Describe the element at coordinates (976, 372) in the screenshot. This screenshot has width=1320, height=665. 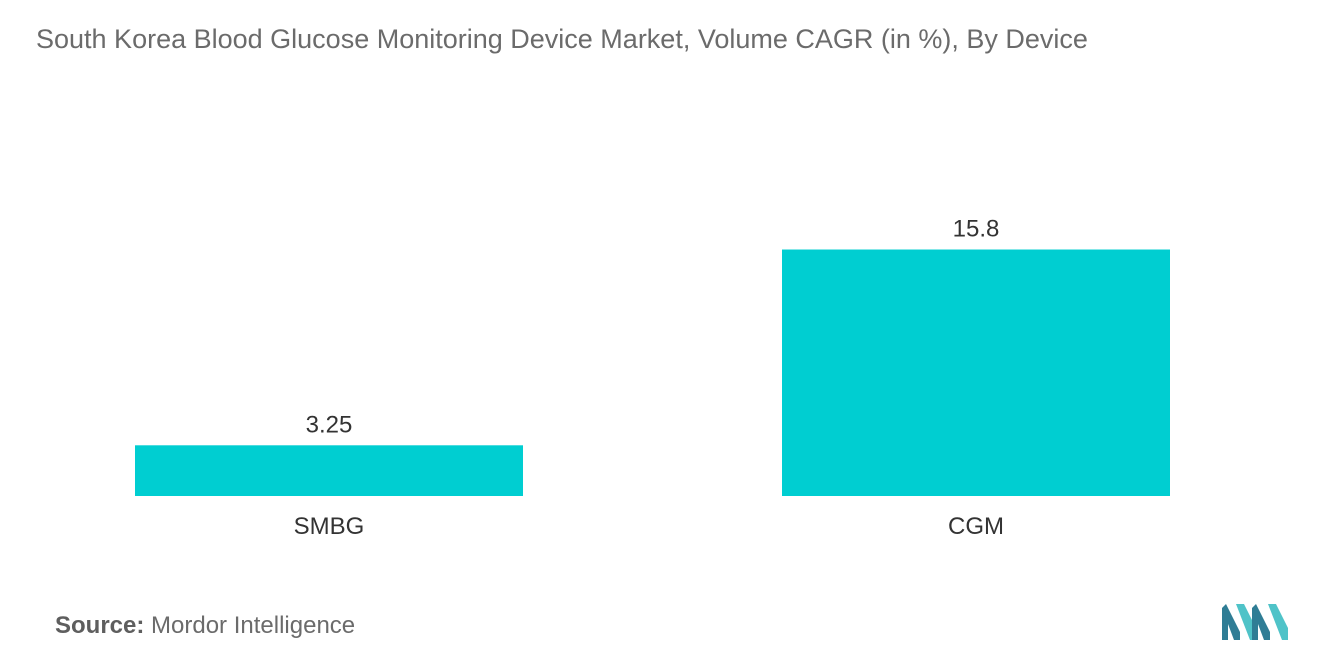
I see `bar-cgm` at that location.